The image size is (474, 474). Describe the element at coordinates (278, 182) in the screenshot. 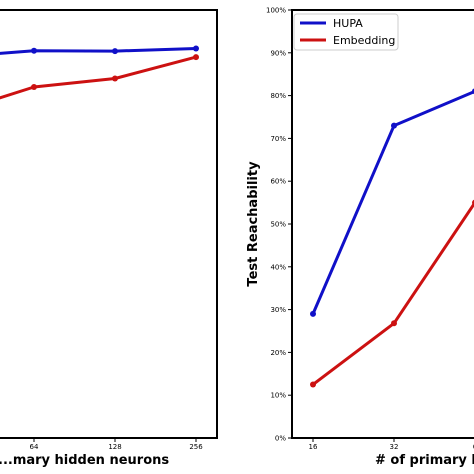

I see `right-y-tick-label: 60%` at that location.